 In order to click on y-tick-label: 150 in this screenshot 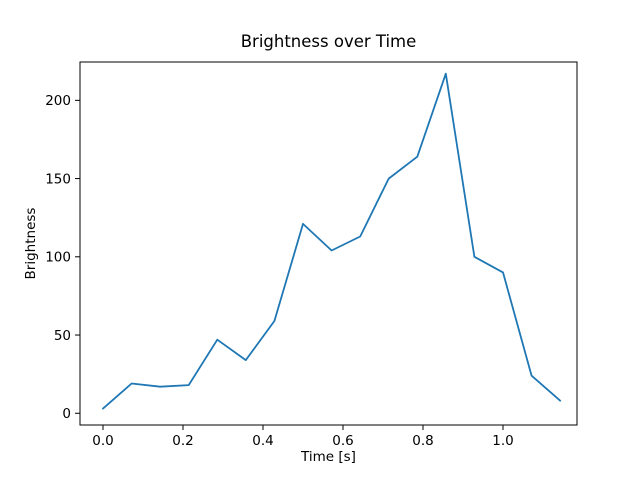, I will do `click(58, 179)`.